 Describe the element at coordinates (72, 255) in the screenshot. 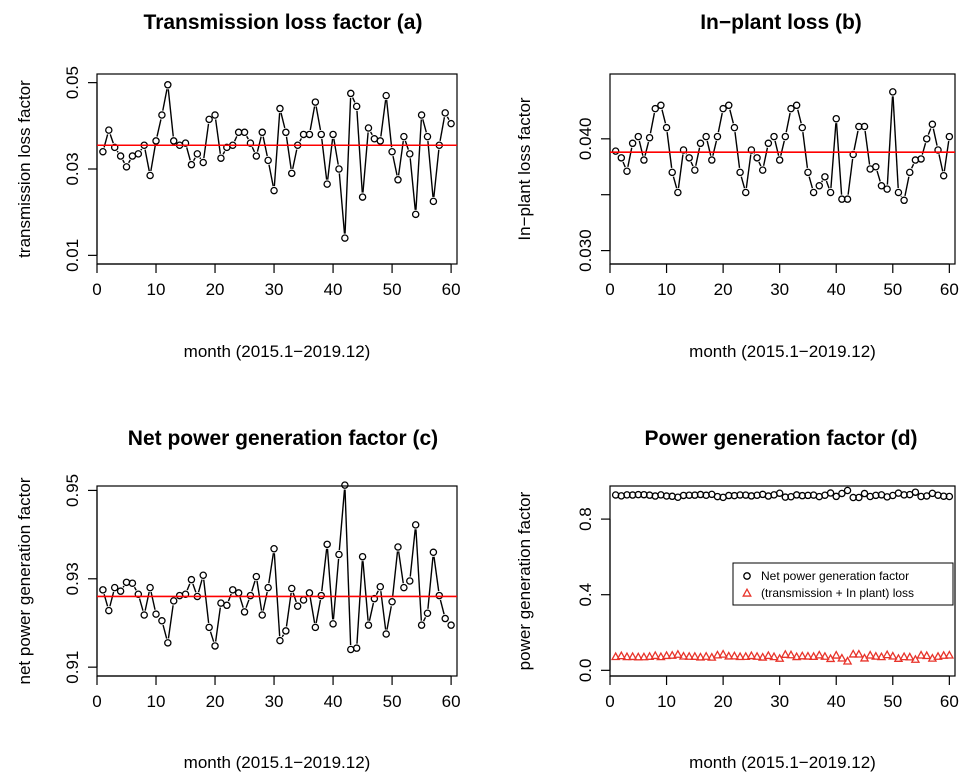

I see `y-tick-label: 0.01` at that location.